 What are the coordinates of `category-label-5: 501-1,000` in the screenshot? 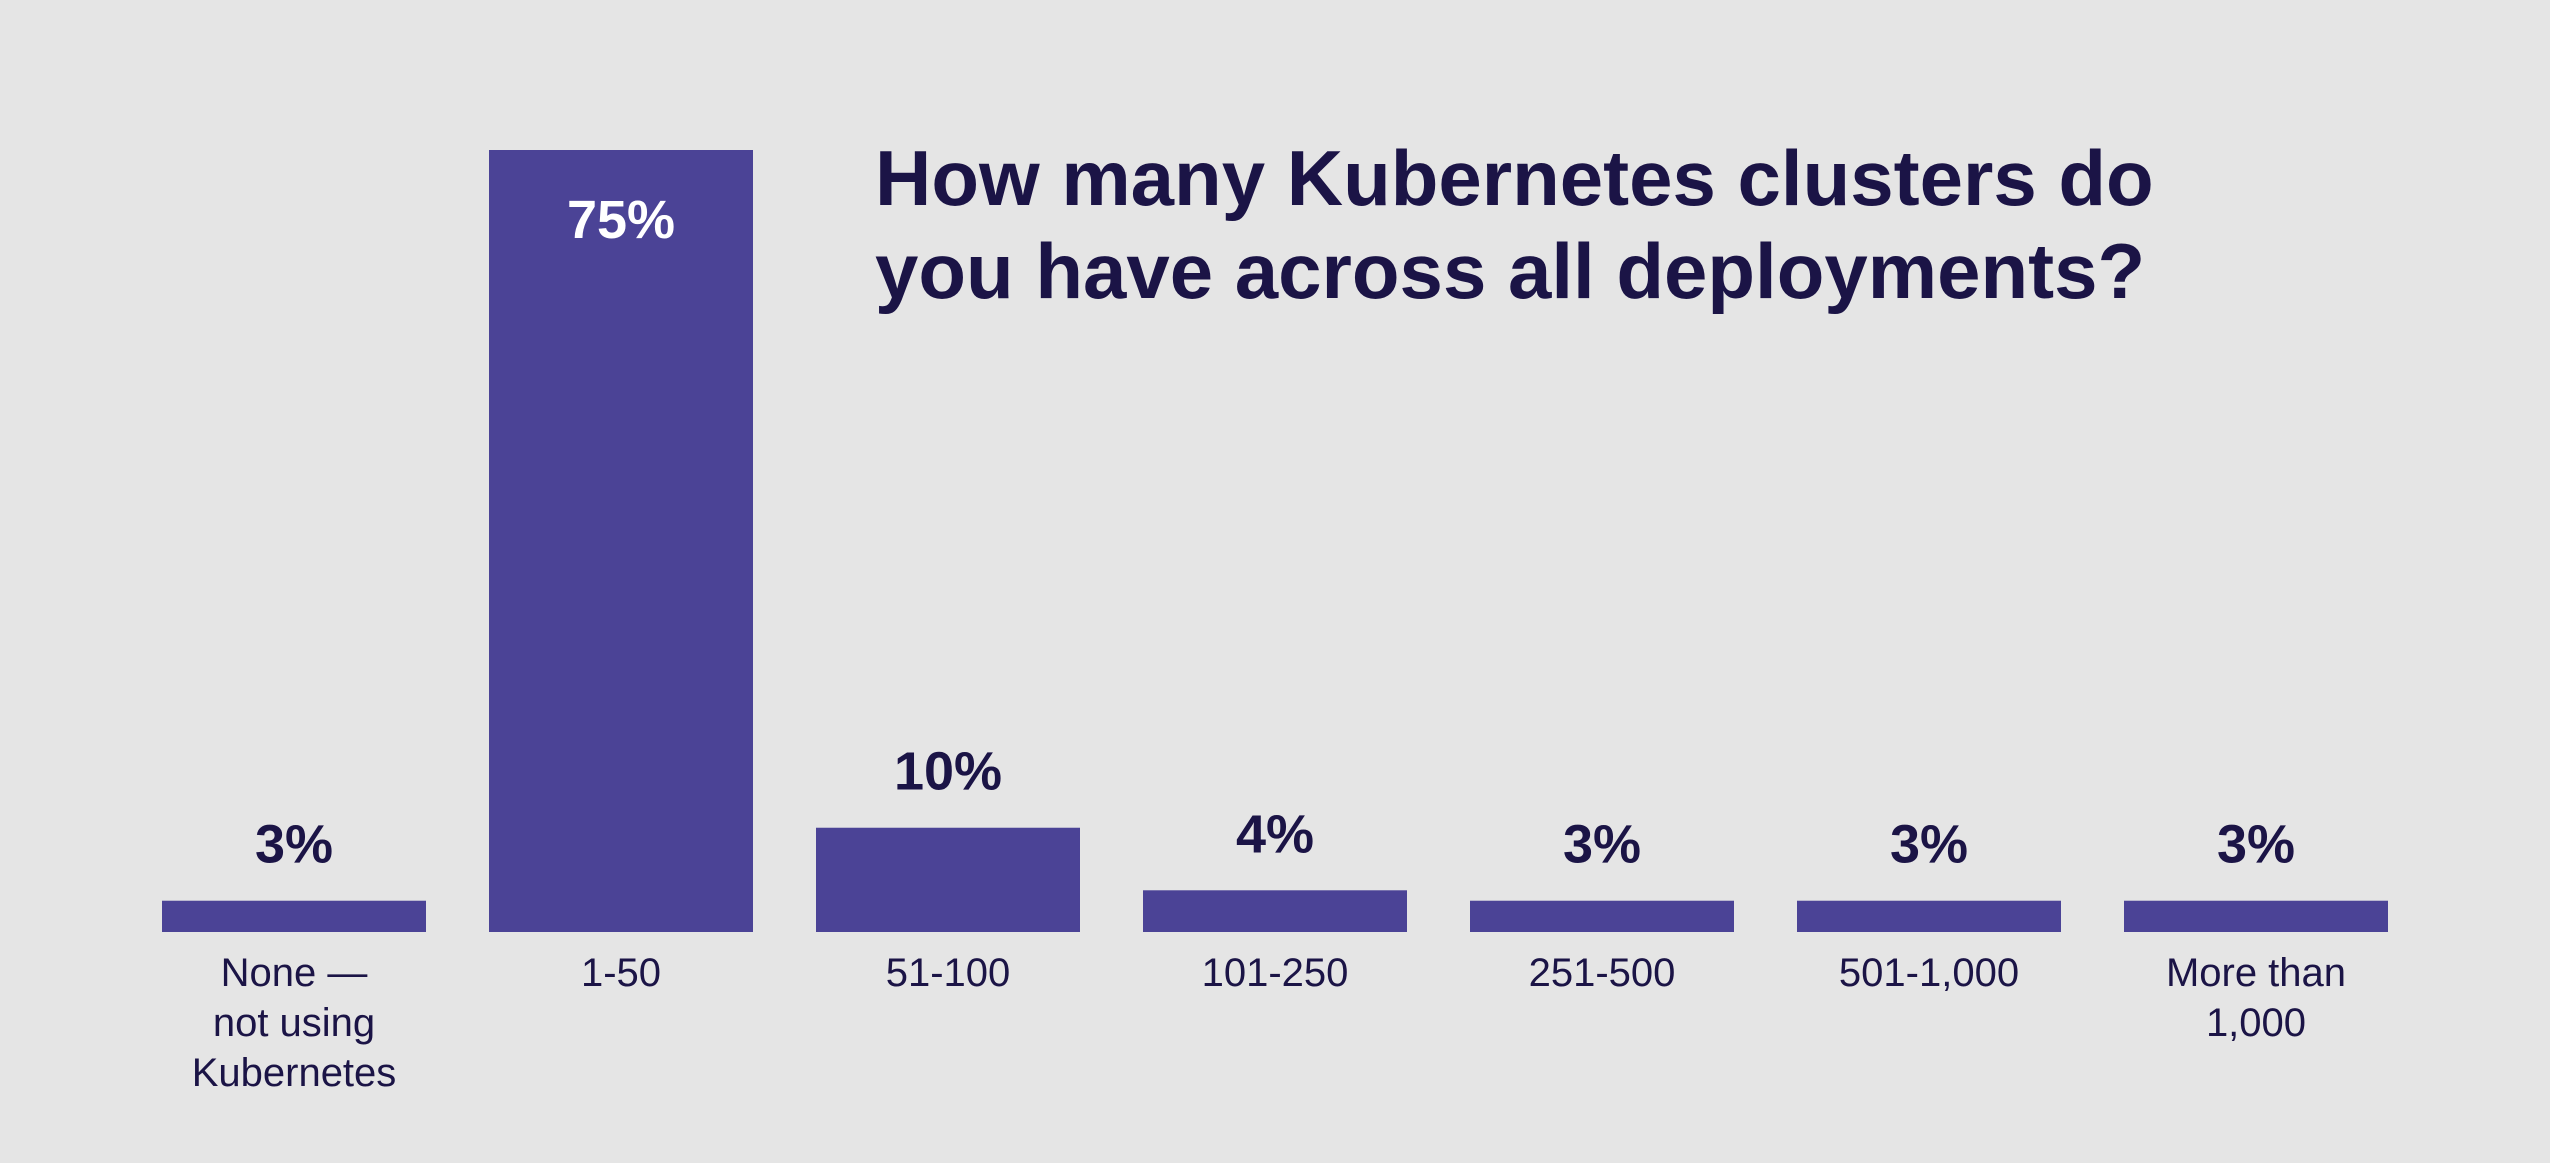 It's located at (1929, 973).